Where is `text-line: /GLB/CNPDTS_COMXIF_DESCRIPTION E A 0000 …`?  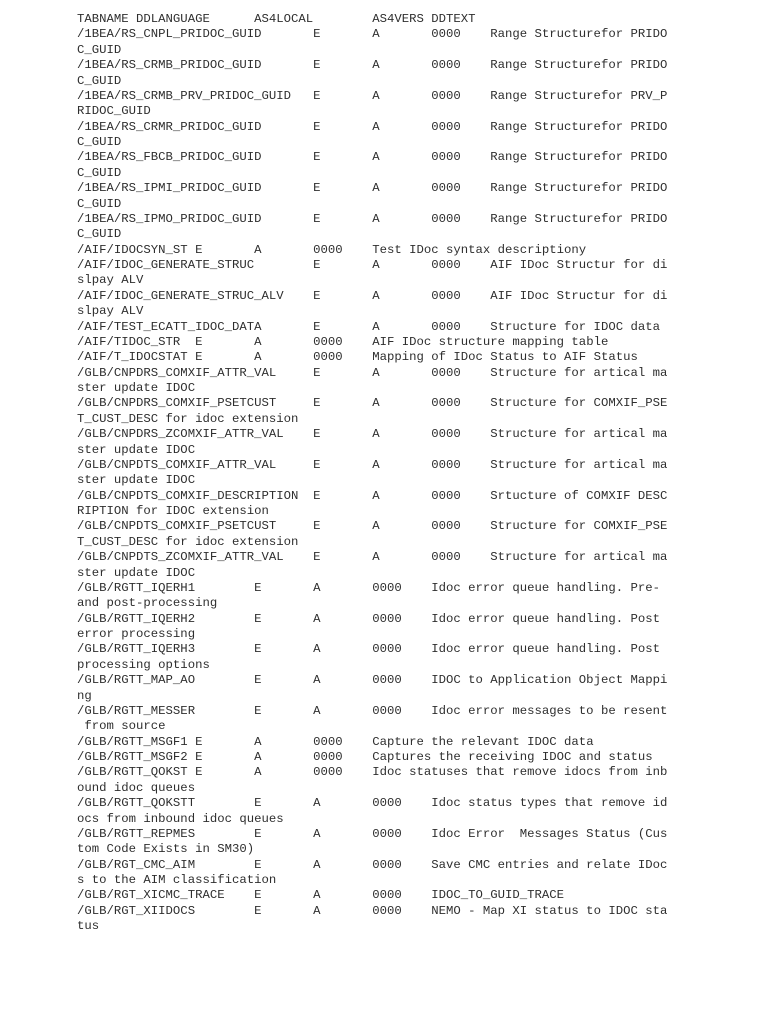
text-line: /GLB/CNPDTS_COMXIF_DESCRIPTION E A 0000 … is located at coordinates (372, 495).